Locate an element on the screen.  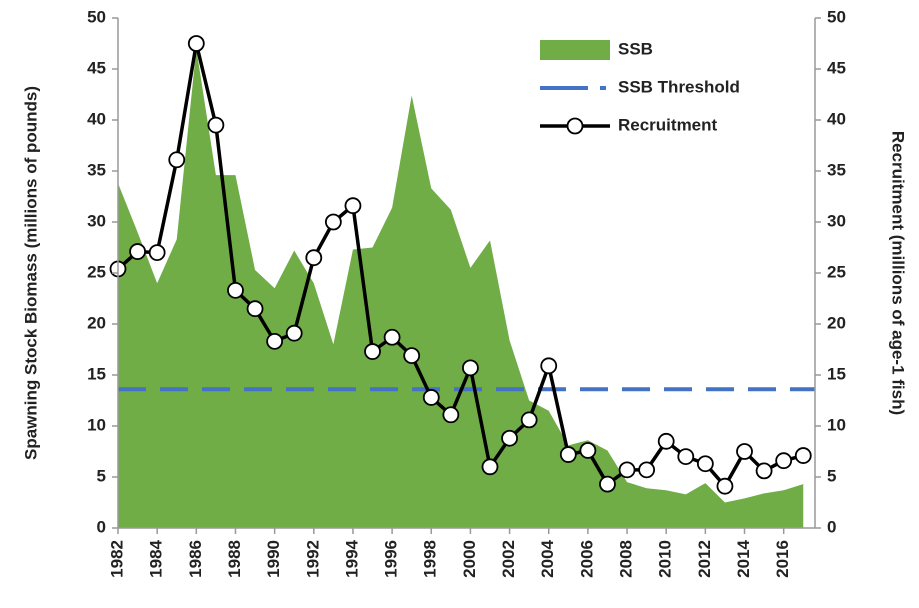
y-tick-label: 30 is located at coordinates (96, 220).